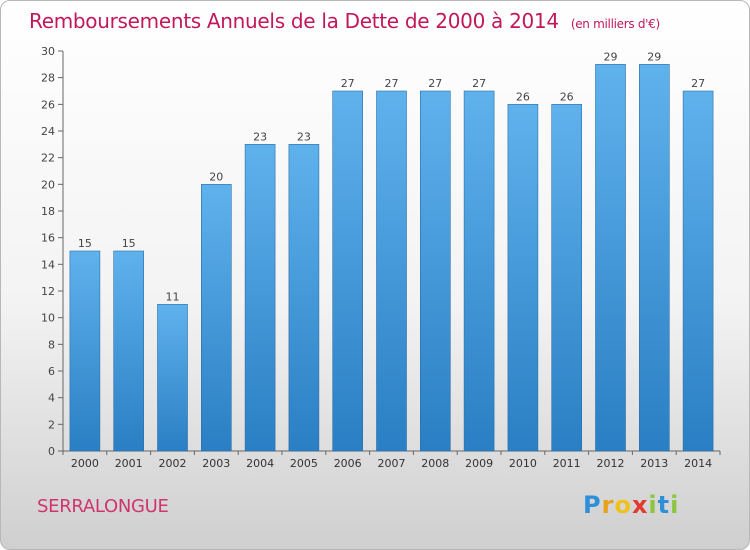  What do you see at coordinates (479, 463) in the screenshot?
I see `x-tick-label: 2009` at bounding box center [479, 463].